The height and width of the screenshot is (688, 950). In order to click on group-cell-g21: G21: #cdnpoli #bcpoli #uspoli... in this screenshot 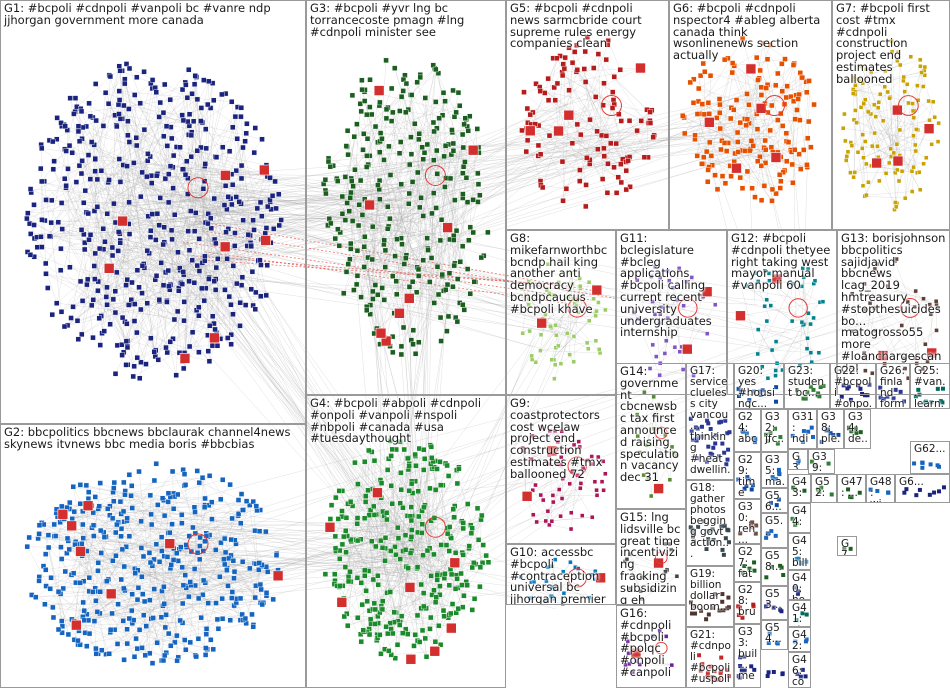, I will do `click(710, 657)`.